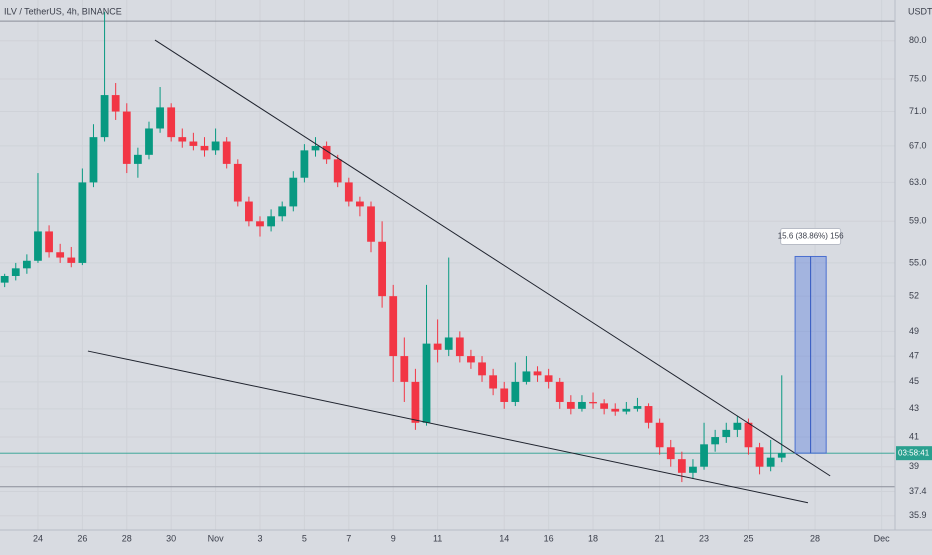 This screenshot has width=932, height=555. What do you see at coordinates (918, 221) in the screenshot?
I see `y-tick-label: 59.0` at bounding box center [918, 221].